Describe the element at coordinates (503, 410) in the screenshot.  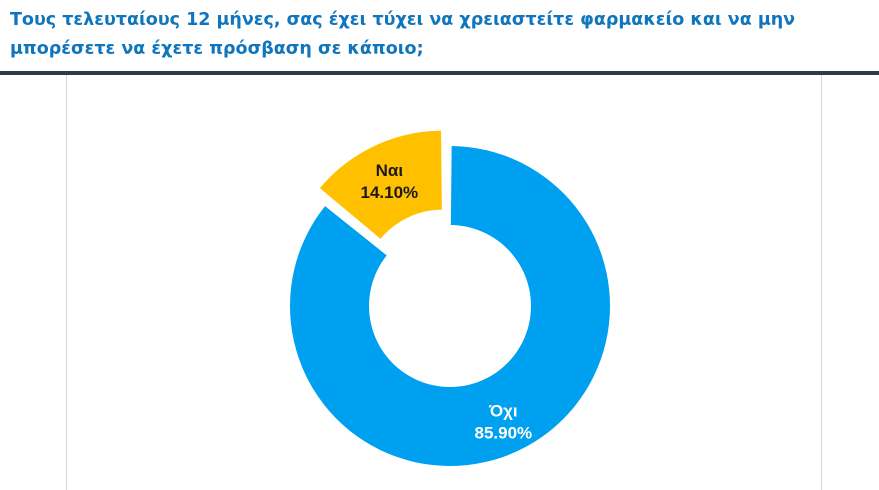
I see `slice-category-label: Όχι` at that location.